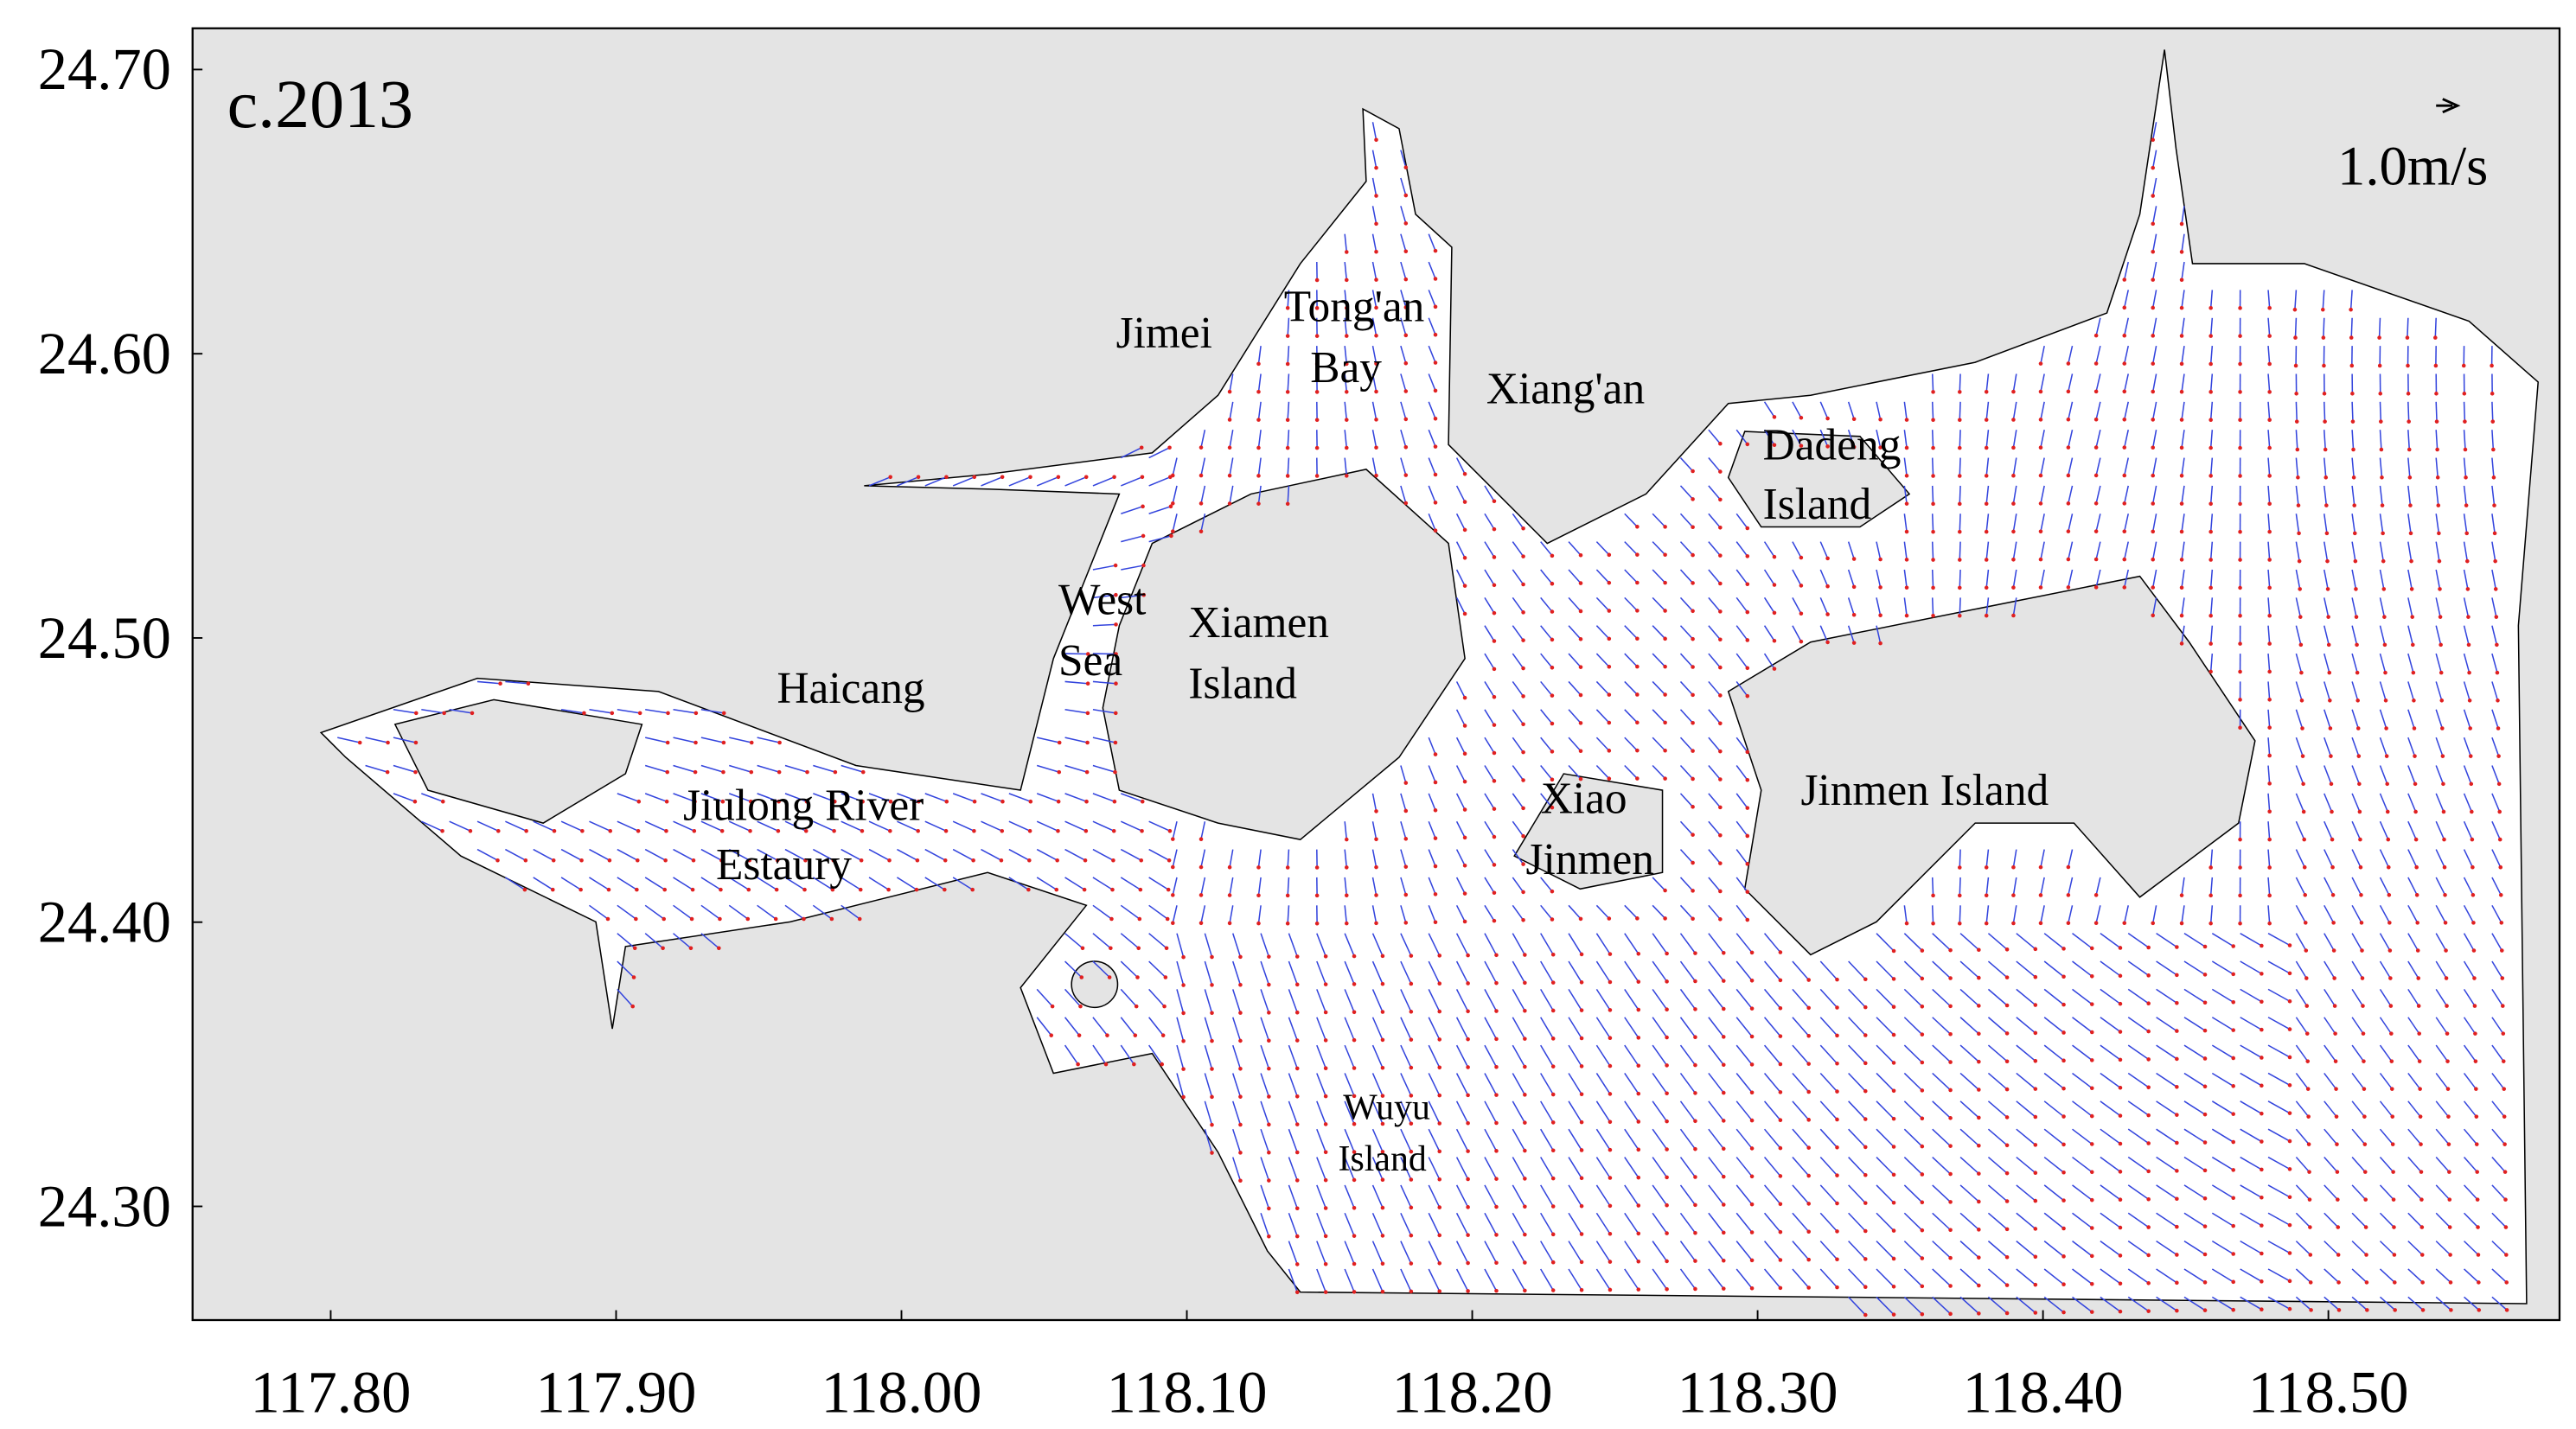  Describe the element at coordinates (1355, 307) in the screenshot. I see `place-label: Tong'an` at that location.